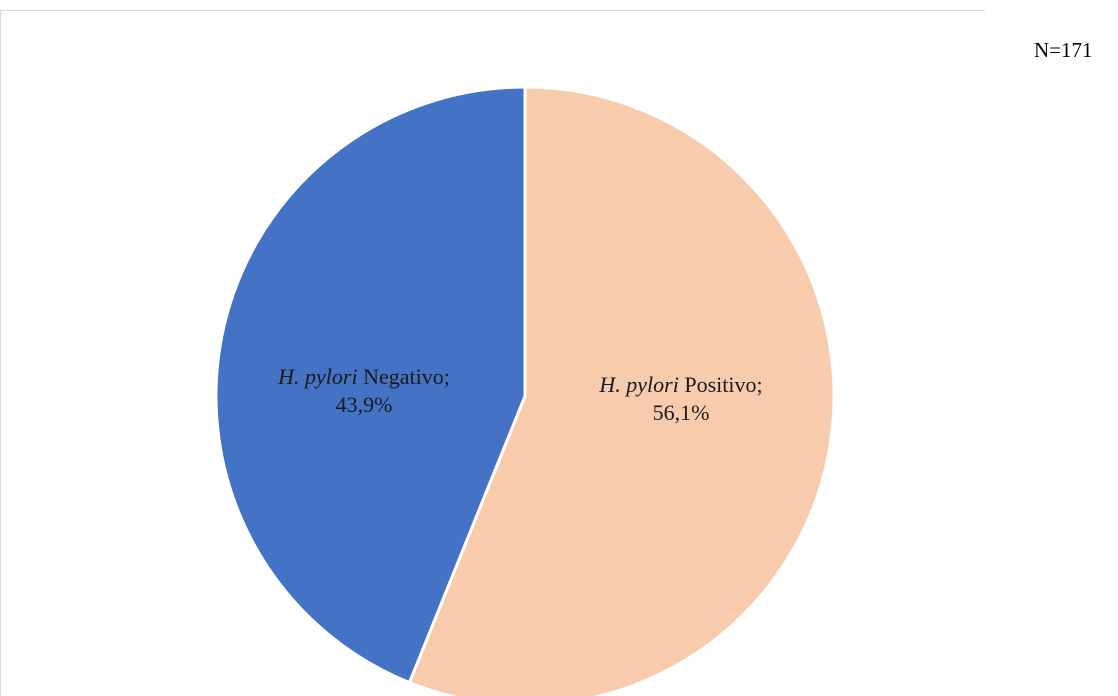 The height and width of the screenshot is (696, 1118). What do you see at coordinates (680, 398) in the screenshot?
I see `pie-slice-label-0: H. pylori Positivo; 56,1%` at bounding box center [680, 398].